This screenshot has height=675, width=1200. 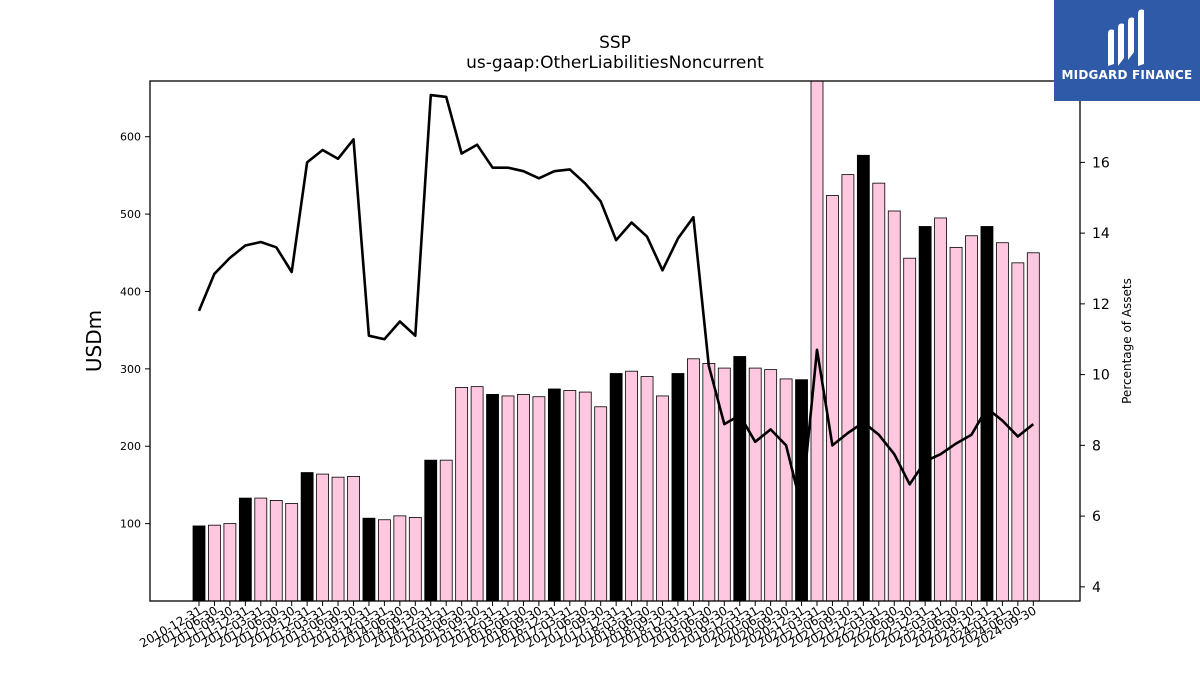 I want to click on midgard-finance-logo: MIDGARD FINANCE, so click(x=1127, y=50).